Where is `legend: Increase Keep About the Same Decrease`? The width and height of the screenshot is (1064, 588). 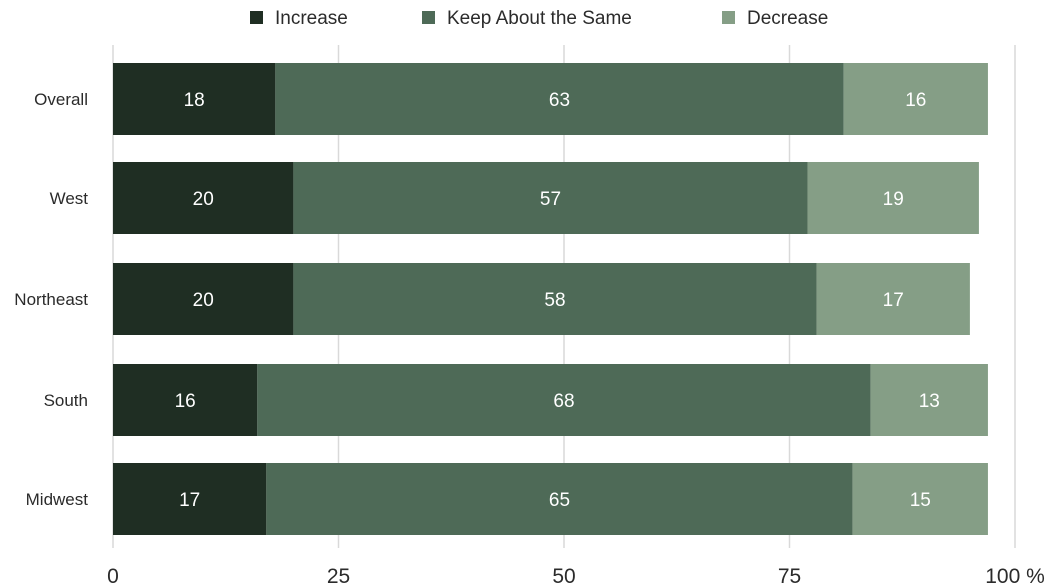
legend: Increase Keep About the Same Decrease is located at coordinates (539, 18).